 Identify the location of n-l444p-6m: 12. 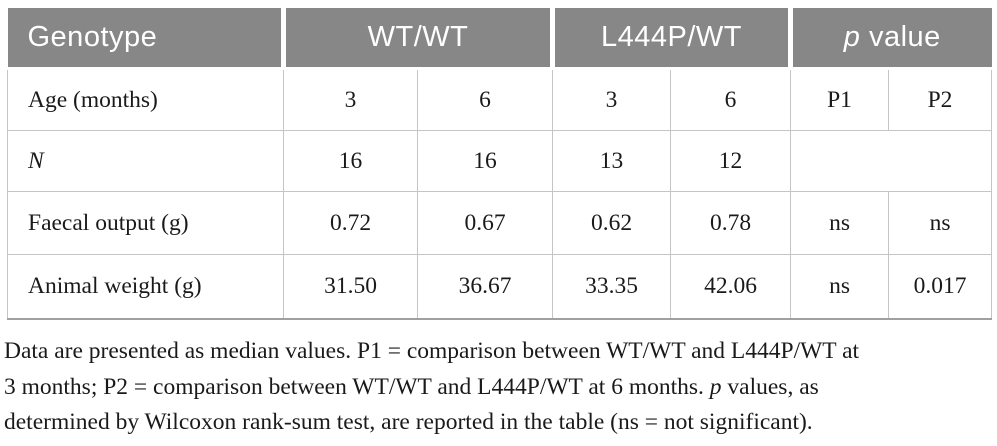
(731, 161).